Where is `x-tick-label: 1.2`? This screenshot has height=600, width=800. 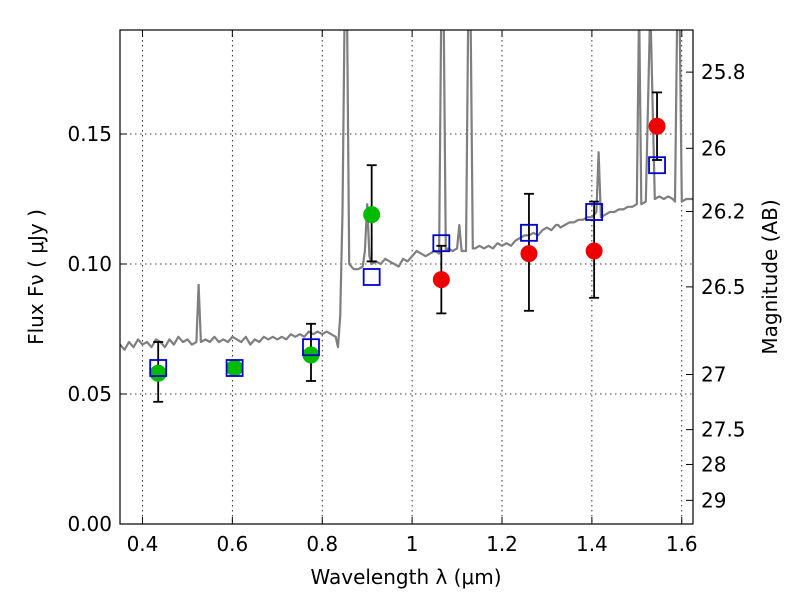 x-tick-label: 1.2 is located at coordinates (502, 544).